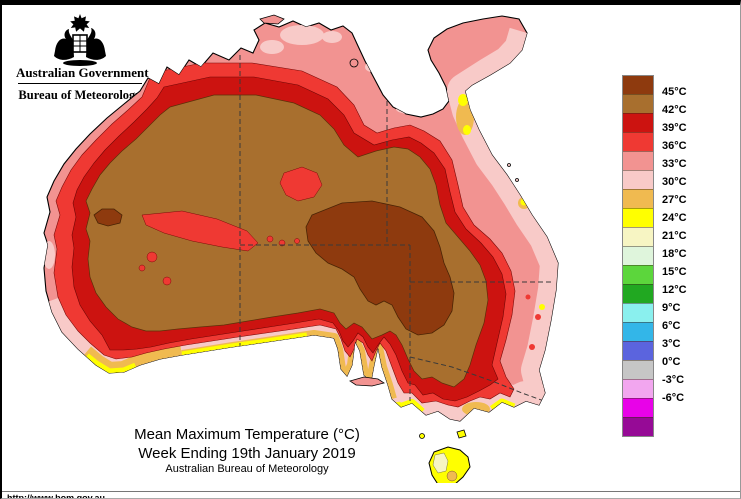 The image size is (741, 499). Describe the element at coordinates (247, 469) in the screenshot. I see `map-source: Australian Bureau of Meteorology` at that location.